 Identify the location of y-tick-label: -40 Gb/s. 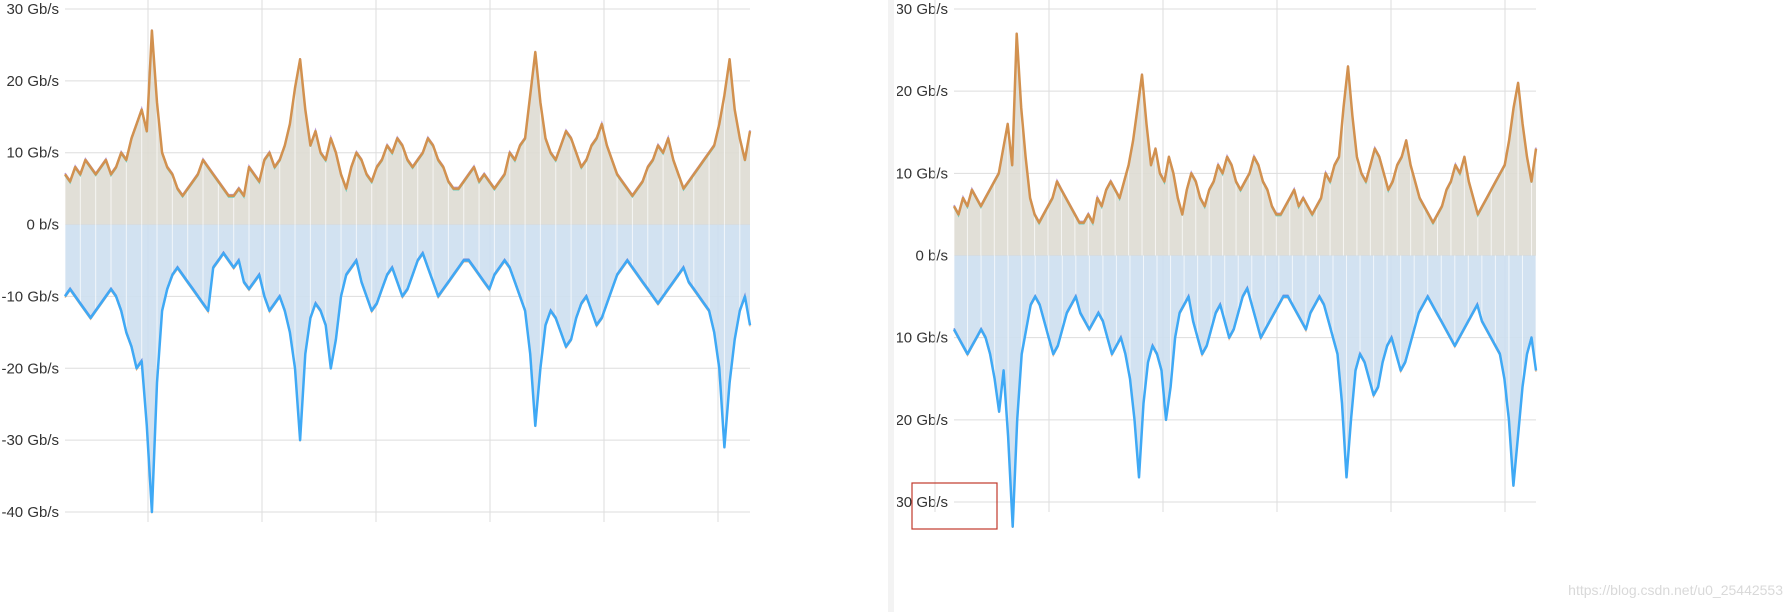
(30, 512).